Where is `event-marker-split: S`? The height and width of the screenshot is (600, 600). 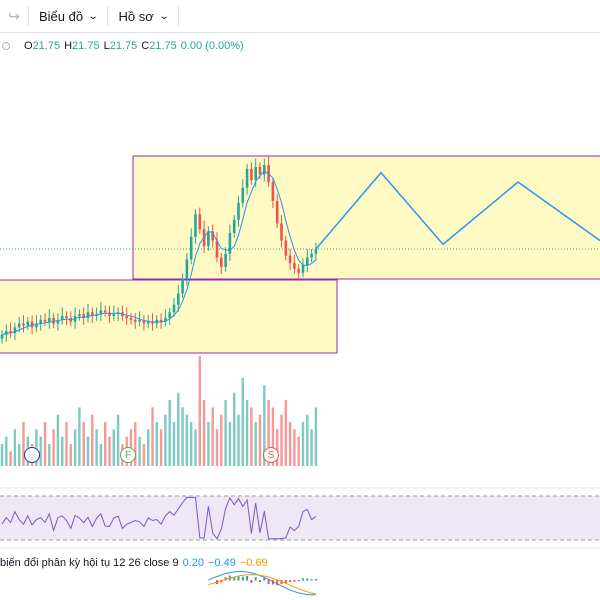 event-marker-split: S is located at coordinates (271, 455).